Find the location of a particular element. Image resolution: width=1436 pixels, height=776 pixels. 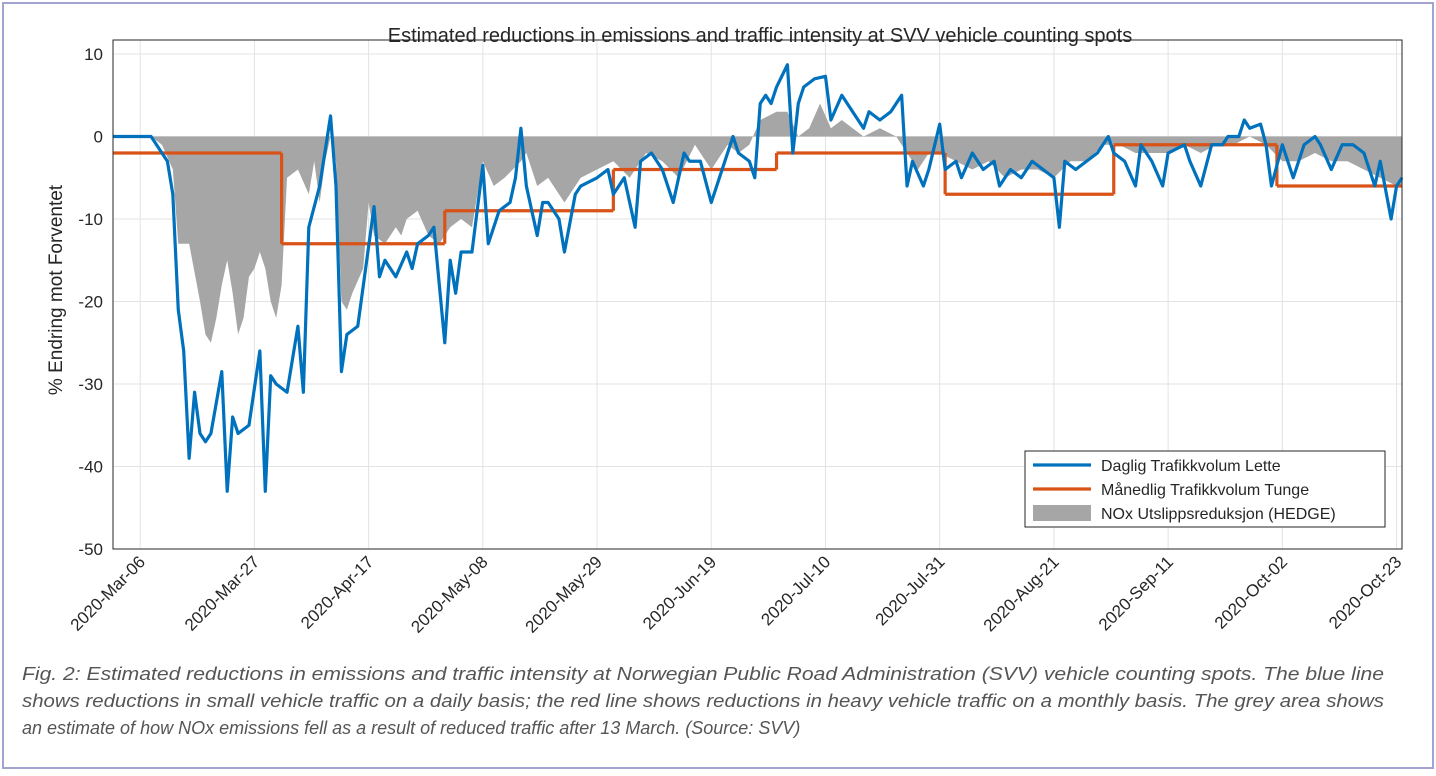

y-tick-label: -30 is located at coordinates (90, 384).